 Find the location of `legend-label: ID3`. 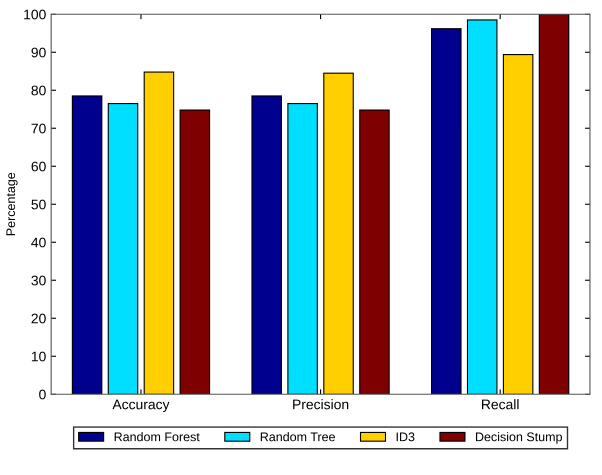

legend-label: ID3 is located at coordinates (405, 437).